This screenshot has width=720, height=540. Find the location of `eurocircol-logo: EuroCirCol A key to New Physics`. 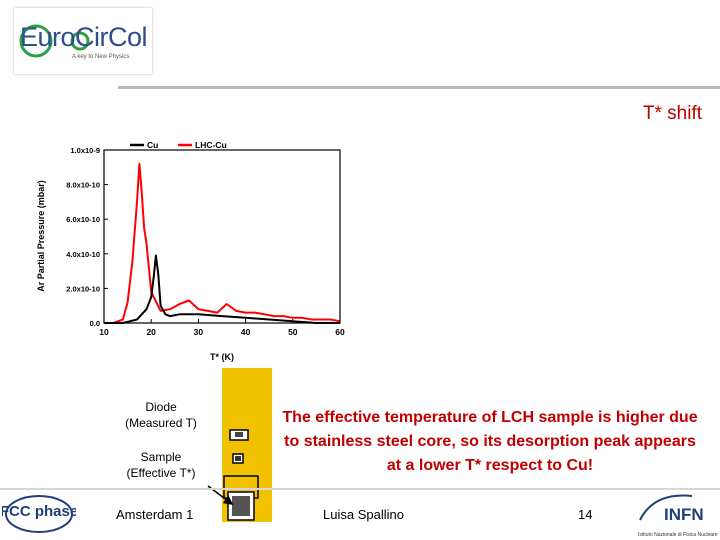

eurocircol-logo: EuroCirCol A key to New Physics is located at coordinates (83, 41).